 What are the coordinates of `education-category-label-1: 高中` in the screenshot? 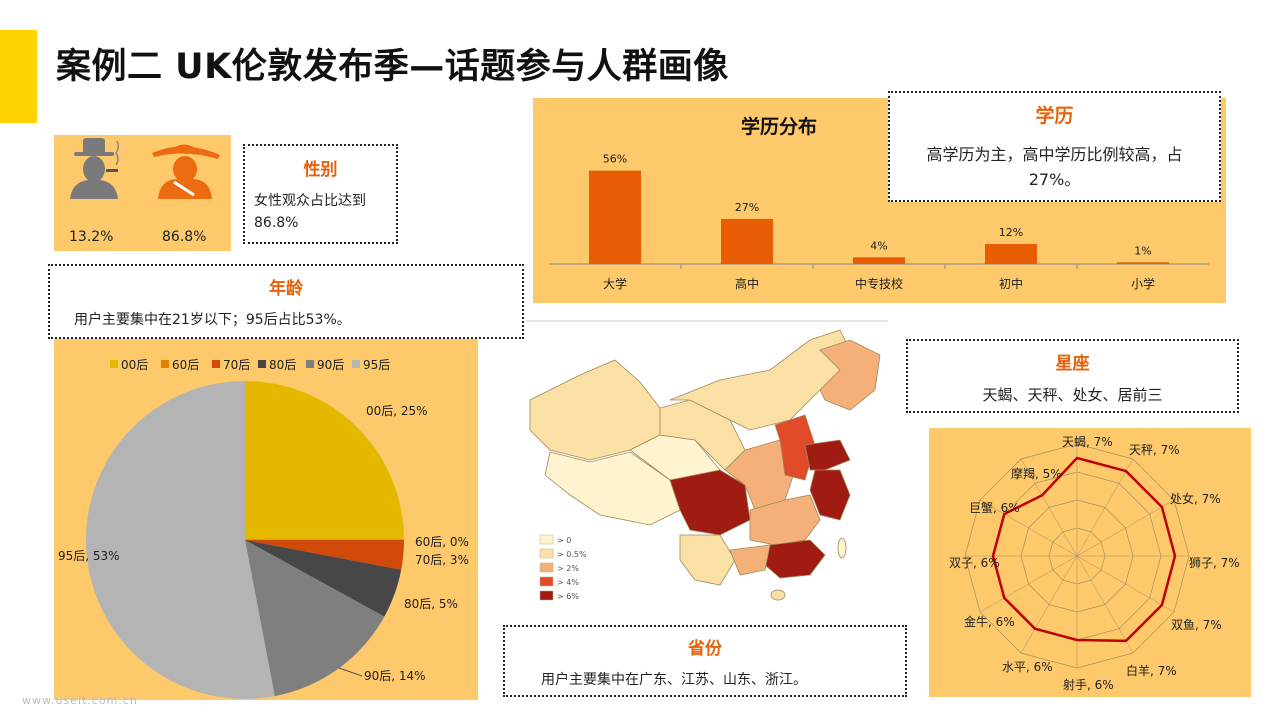 It's located at (747, 283).